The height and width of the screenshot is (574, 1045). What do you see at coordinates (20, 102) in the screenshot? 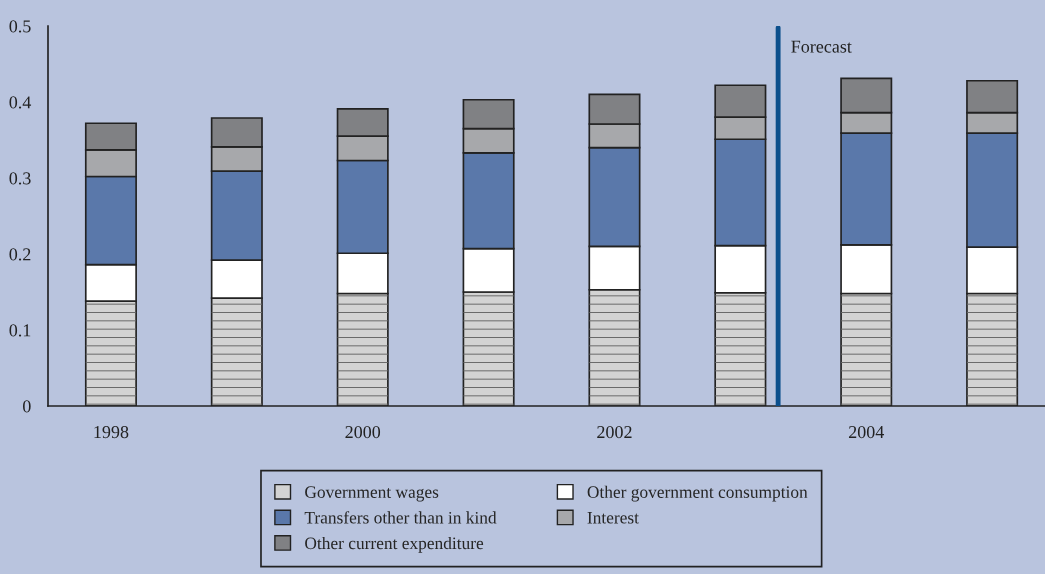
I see `y-tick-label: 0.4` at bounding box center [20, 102].